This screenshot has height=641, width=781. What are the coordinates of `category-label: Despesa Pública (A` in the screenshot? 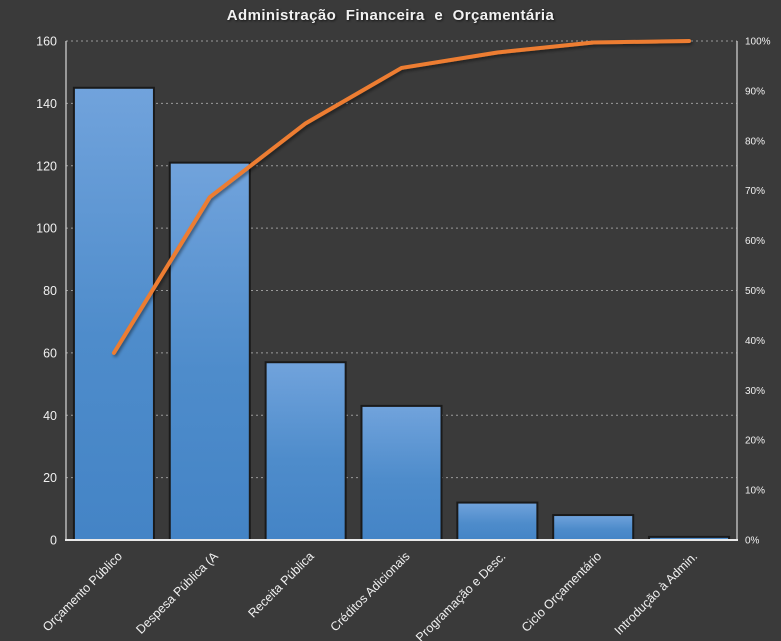 It's located at (177, 593).